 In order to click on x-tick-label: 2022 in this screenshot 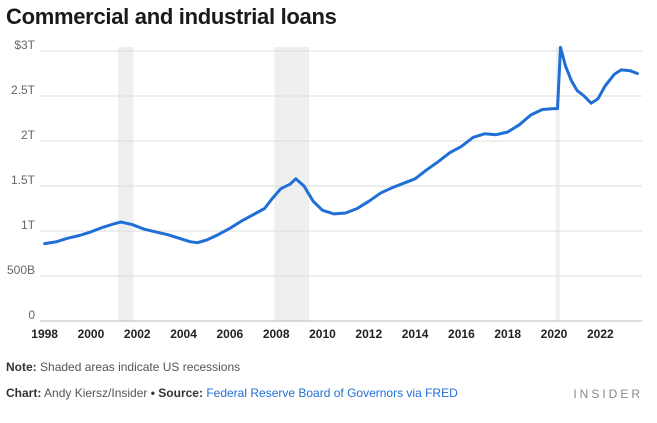, I will do `click(600, 334)`.